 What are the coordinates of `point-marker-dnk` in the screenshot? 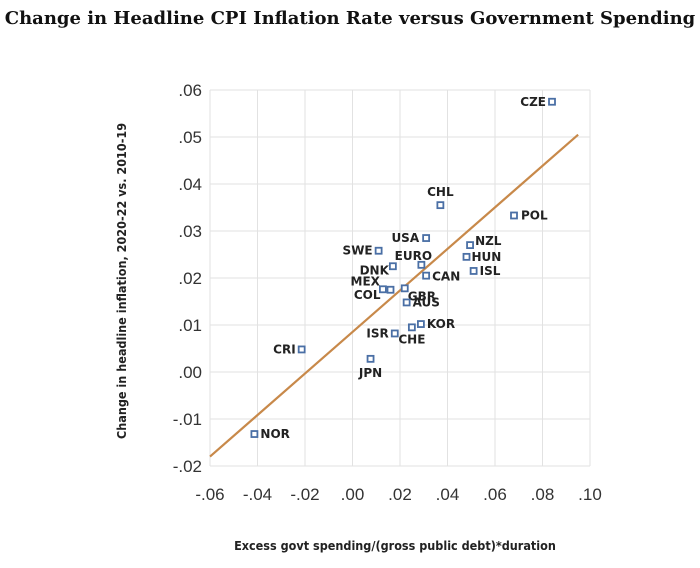 It's located at (392, 266).